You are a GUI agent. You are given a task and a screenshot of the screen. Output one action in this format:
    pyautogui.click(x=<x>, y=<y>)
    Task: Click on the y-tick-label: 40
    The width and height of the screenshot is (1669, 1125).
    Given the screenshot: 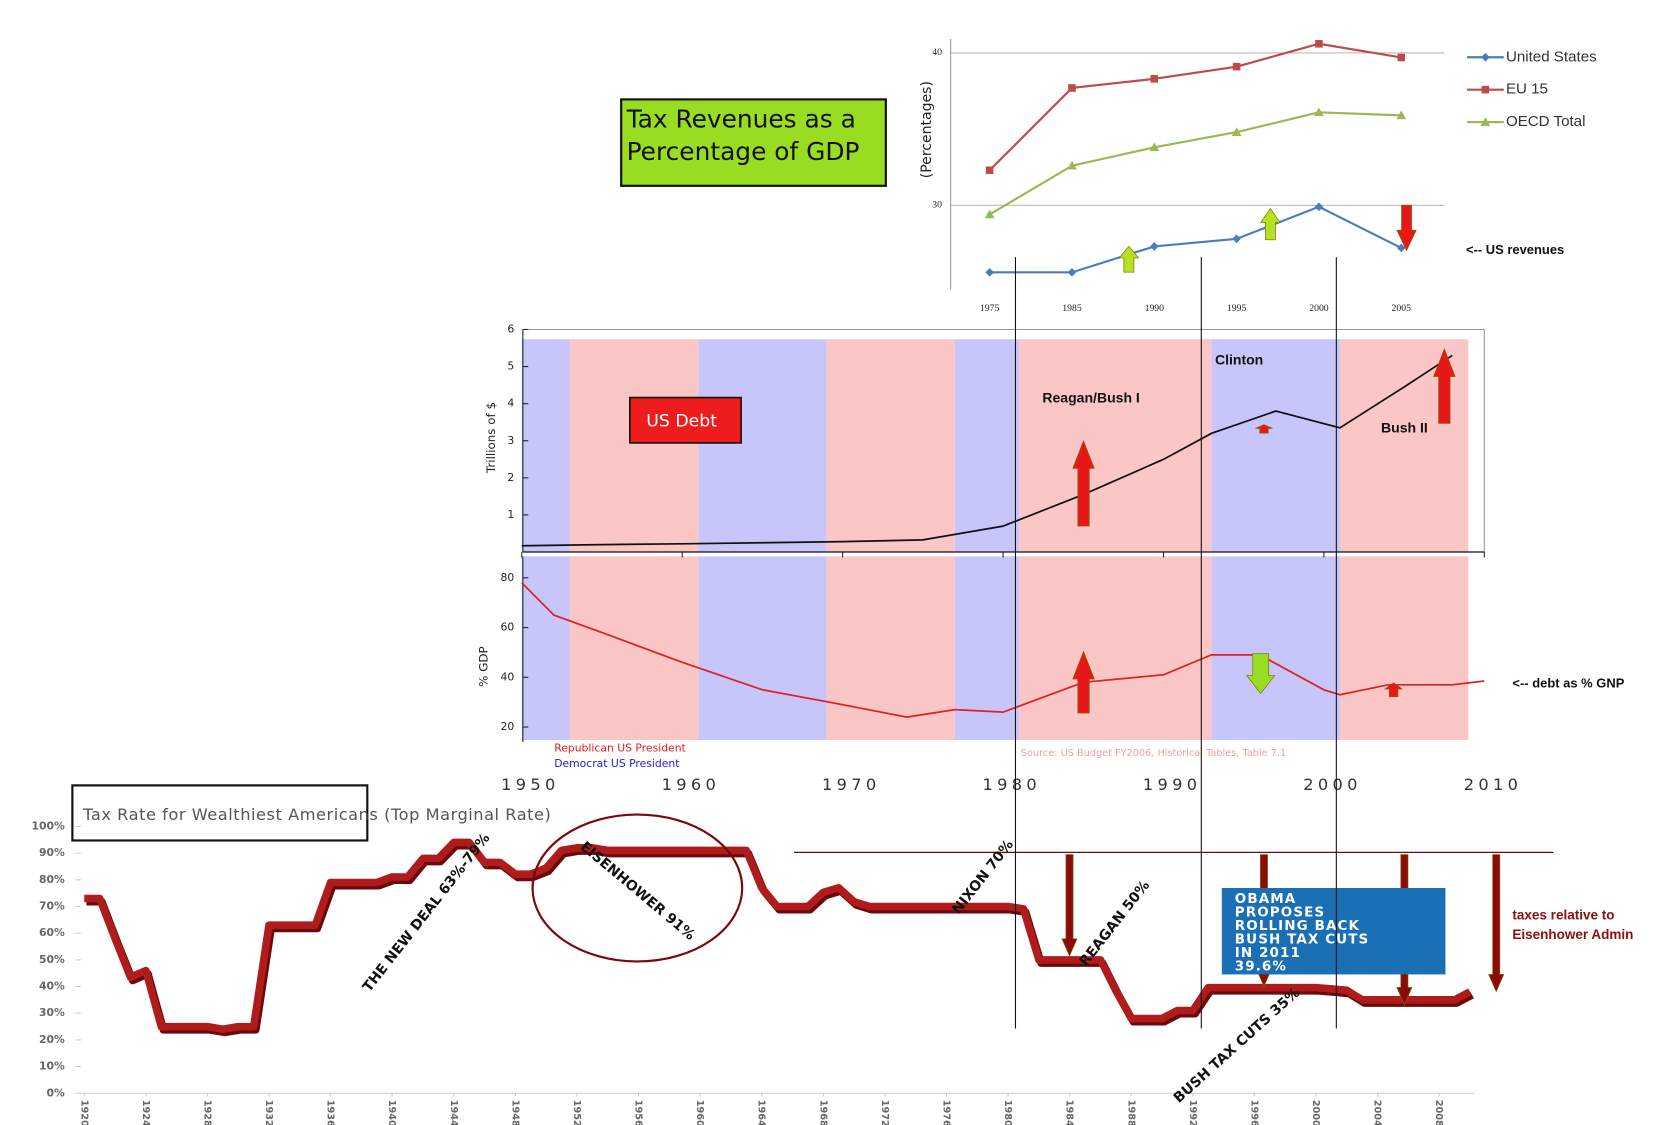 What is the action you would take?
    pyautogui.click(x=507, y=676)
    